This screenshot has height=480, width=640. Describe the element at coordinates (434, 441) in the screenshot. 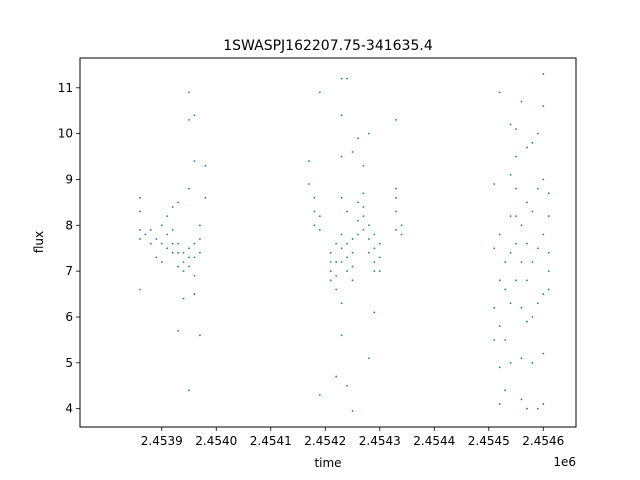

I see `x-tick-label: 2.4544` at that location.